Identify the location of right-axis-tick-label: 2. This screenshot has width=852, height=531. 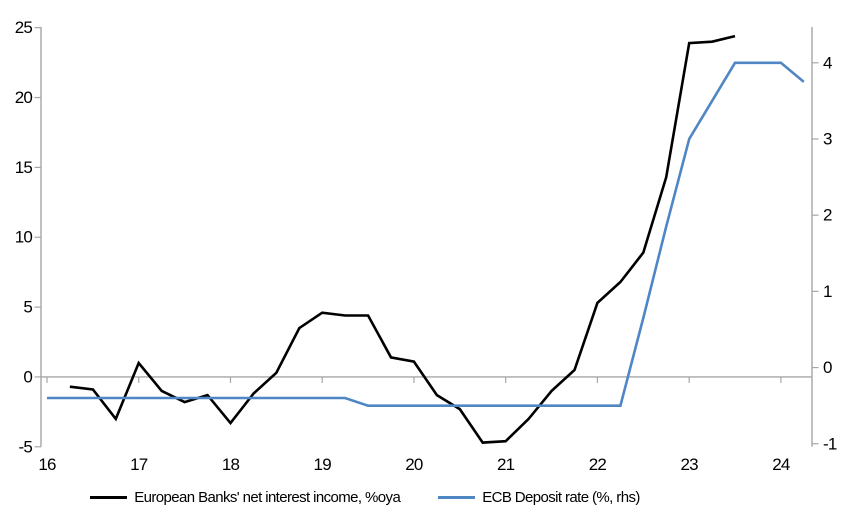
(827, 215).